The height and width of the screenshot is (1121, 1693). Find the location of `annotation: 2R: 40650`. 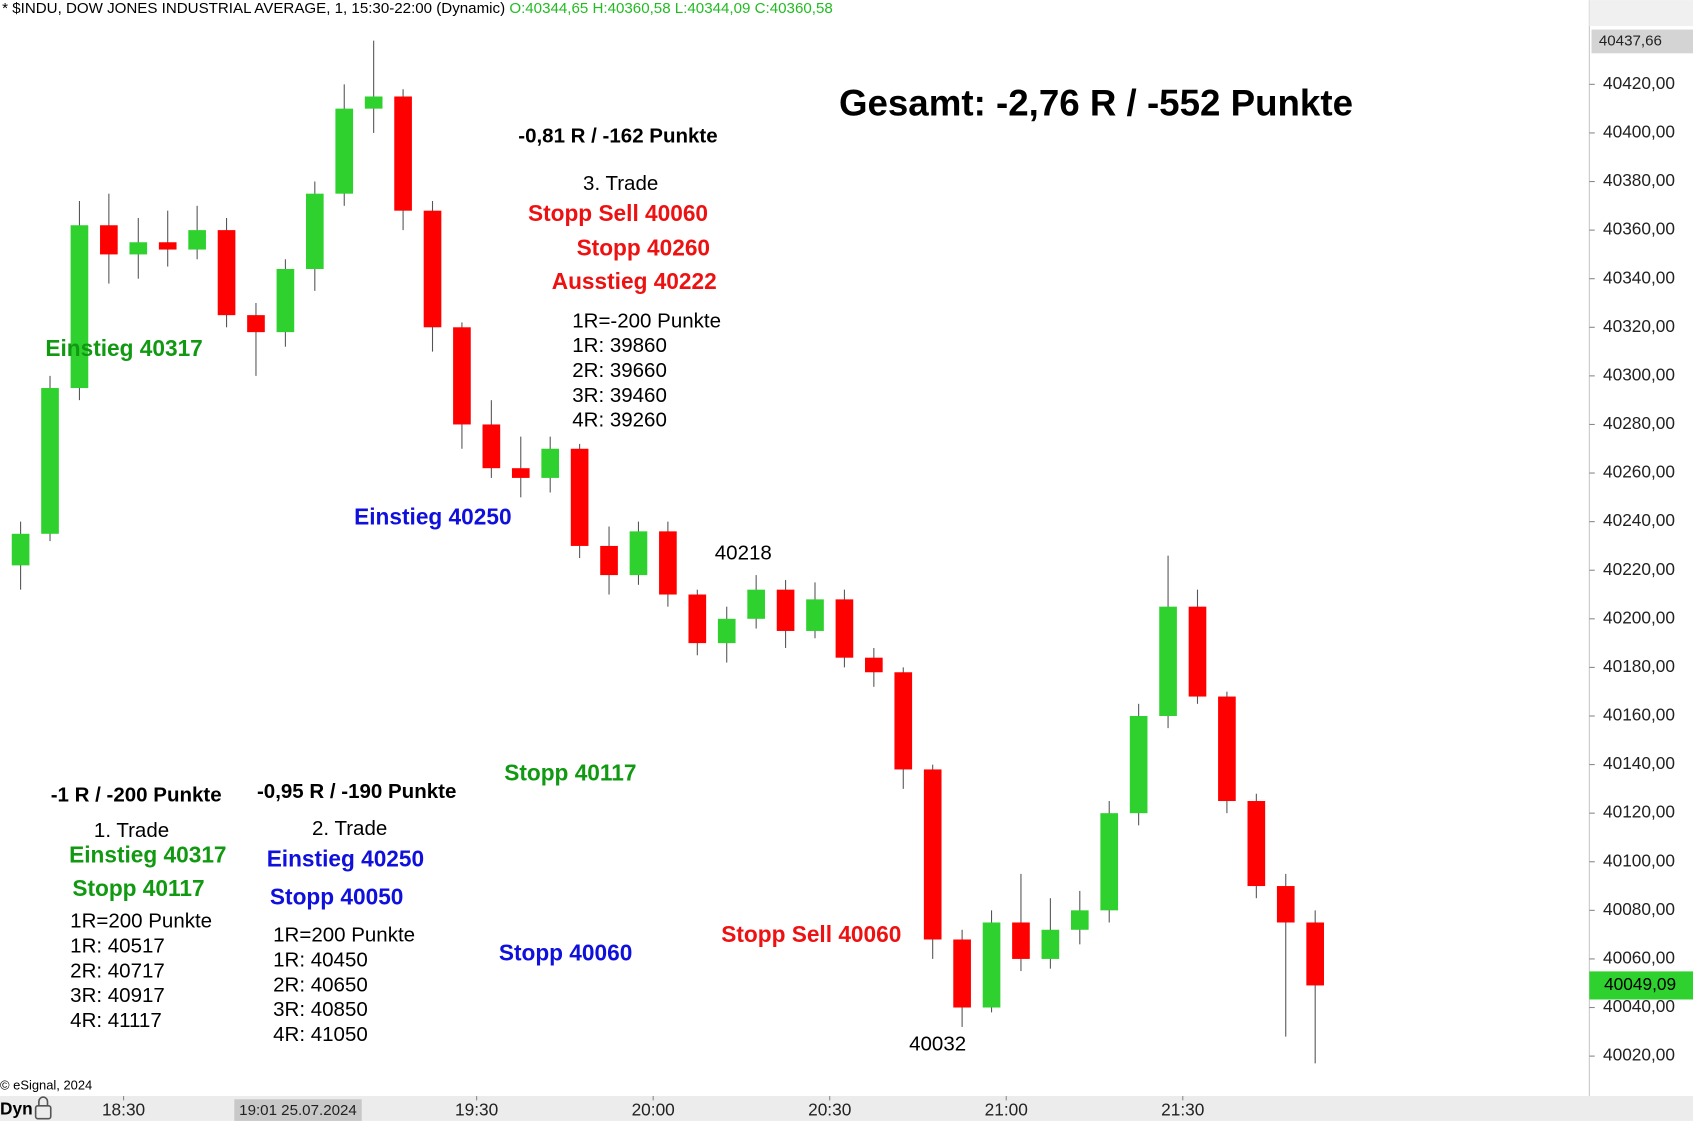

annotation: 2R: 40650 is located at coordinates (320, 984).